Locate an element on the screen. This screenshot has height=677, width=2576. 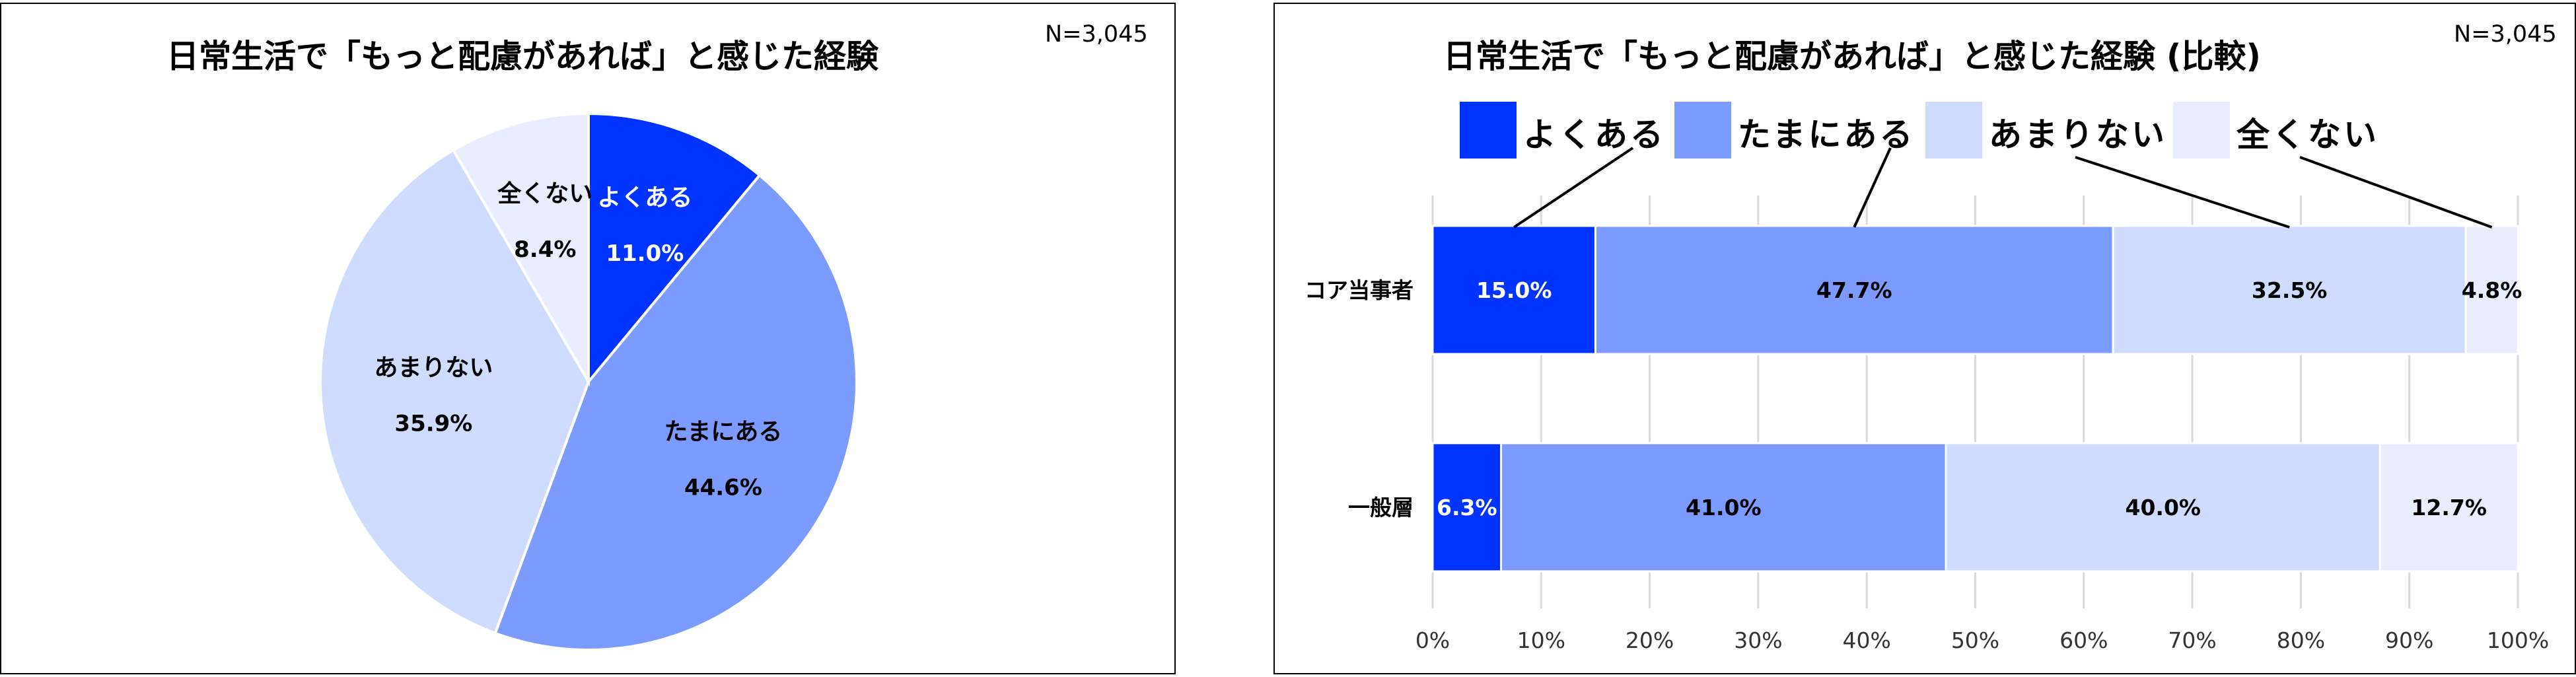
category-label: コア当事者 is located at coordinates (1359, 290).